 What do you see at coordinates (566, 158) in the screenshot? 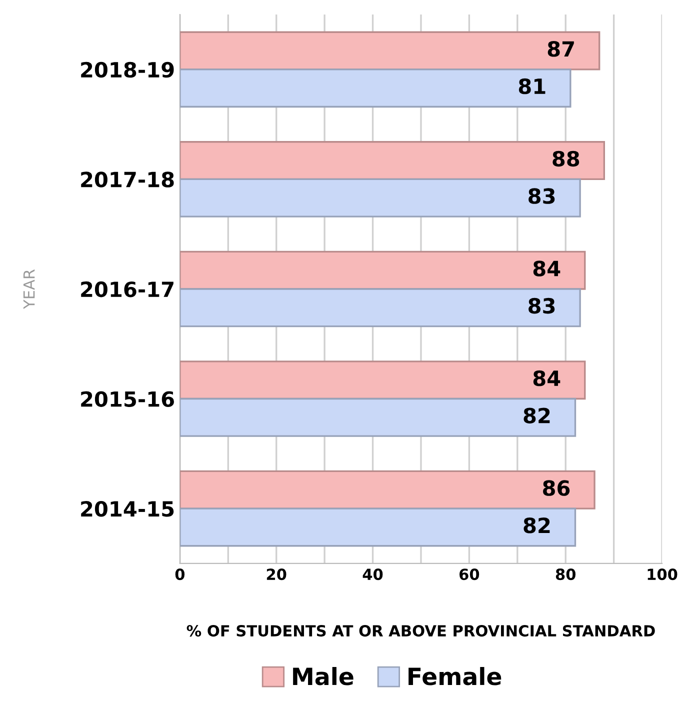
I see `data-label: 88` at bounding box center [566, 158].